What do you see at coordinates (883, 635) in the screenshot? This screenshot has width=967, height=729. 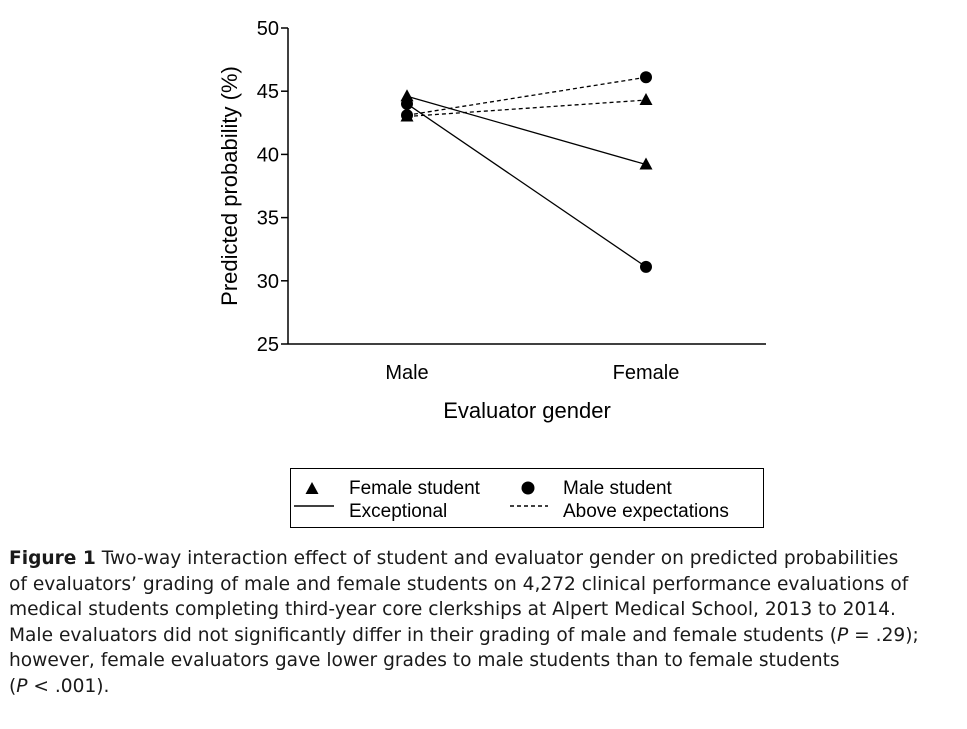 I see `caption-text-4b: = .29);` at bounding box center [883, 635].